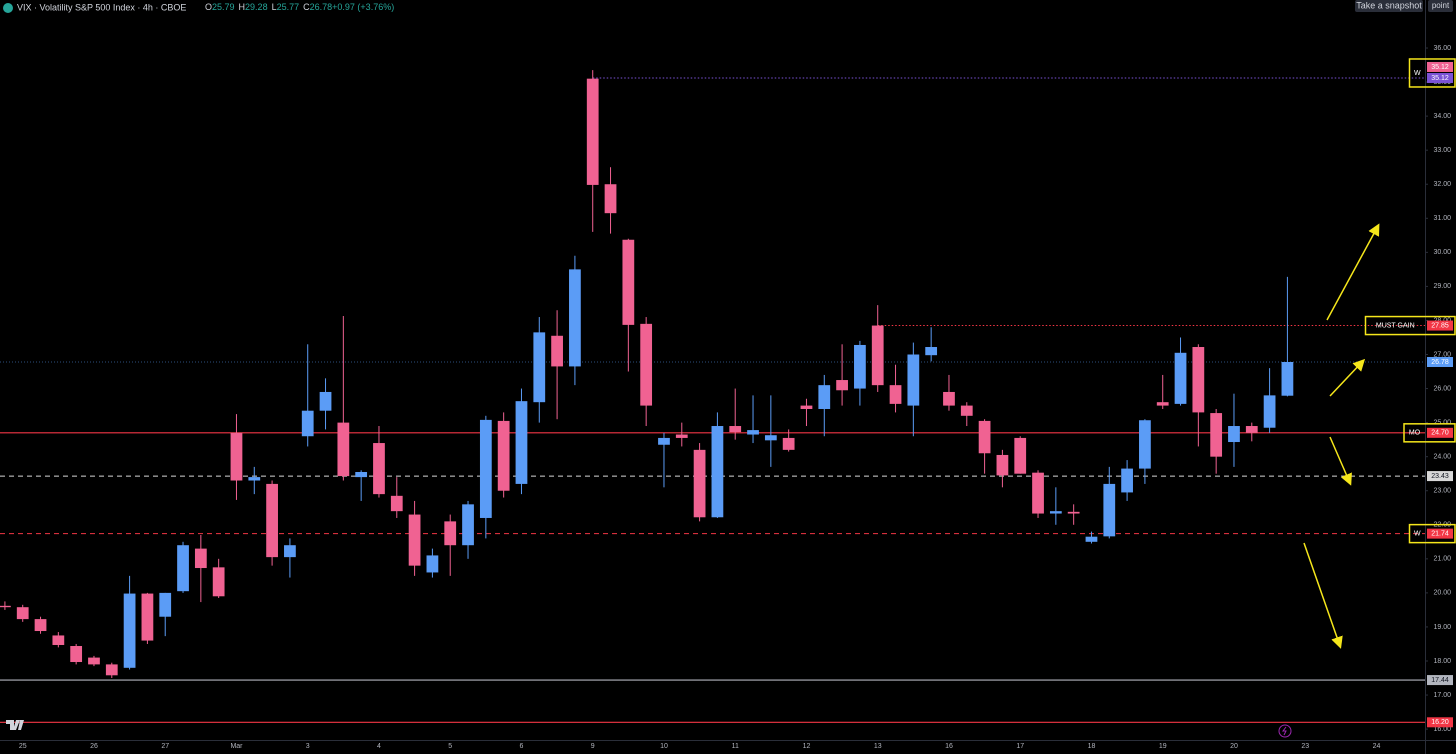 The width and height of the screenshot is (1456, 754). Describe the element at coordinates (1442, 48) in the screenshot. I see `y-tick-label: 36.00` at that location.